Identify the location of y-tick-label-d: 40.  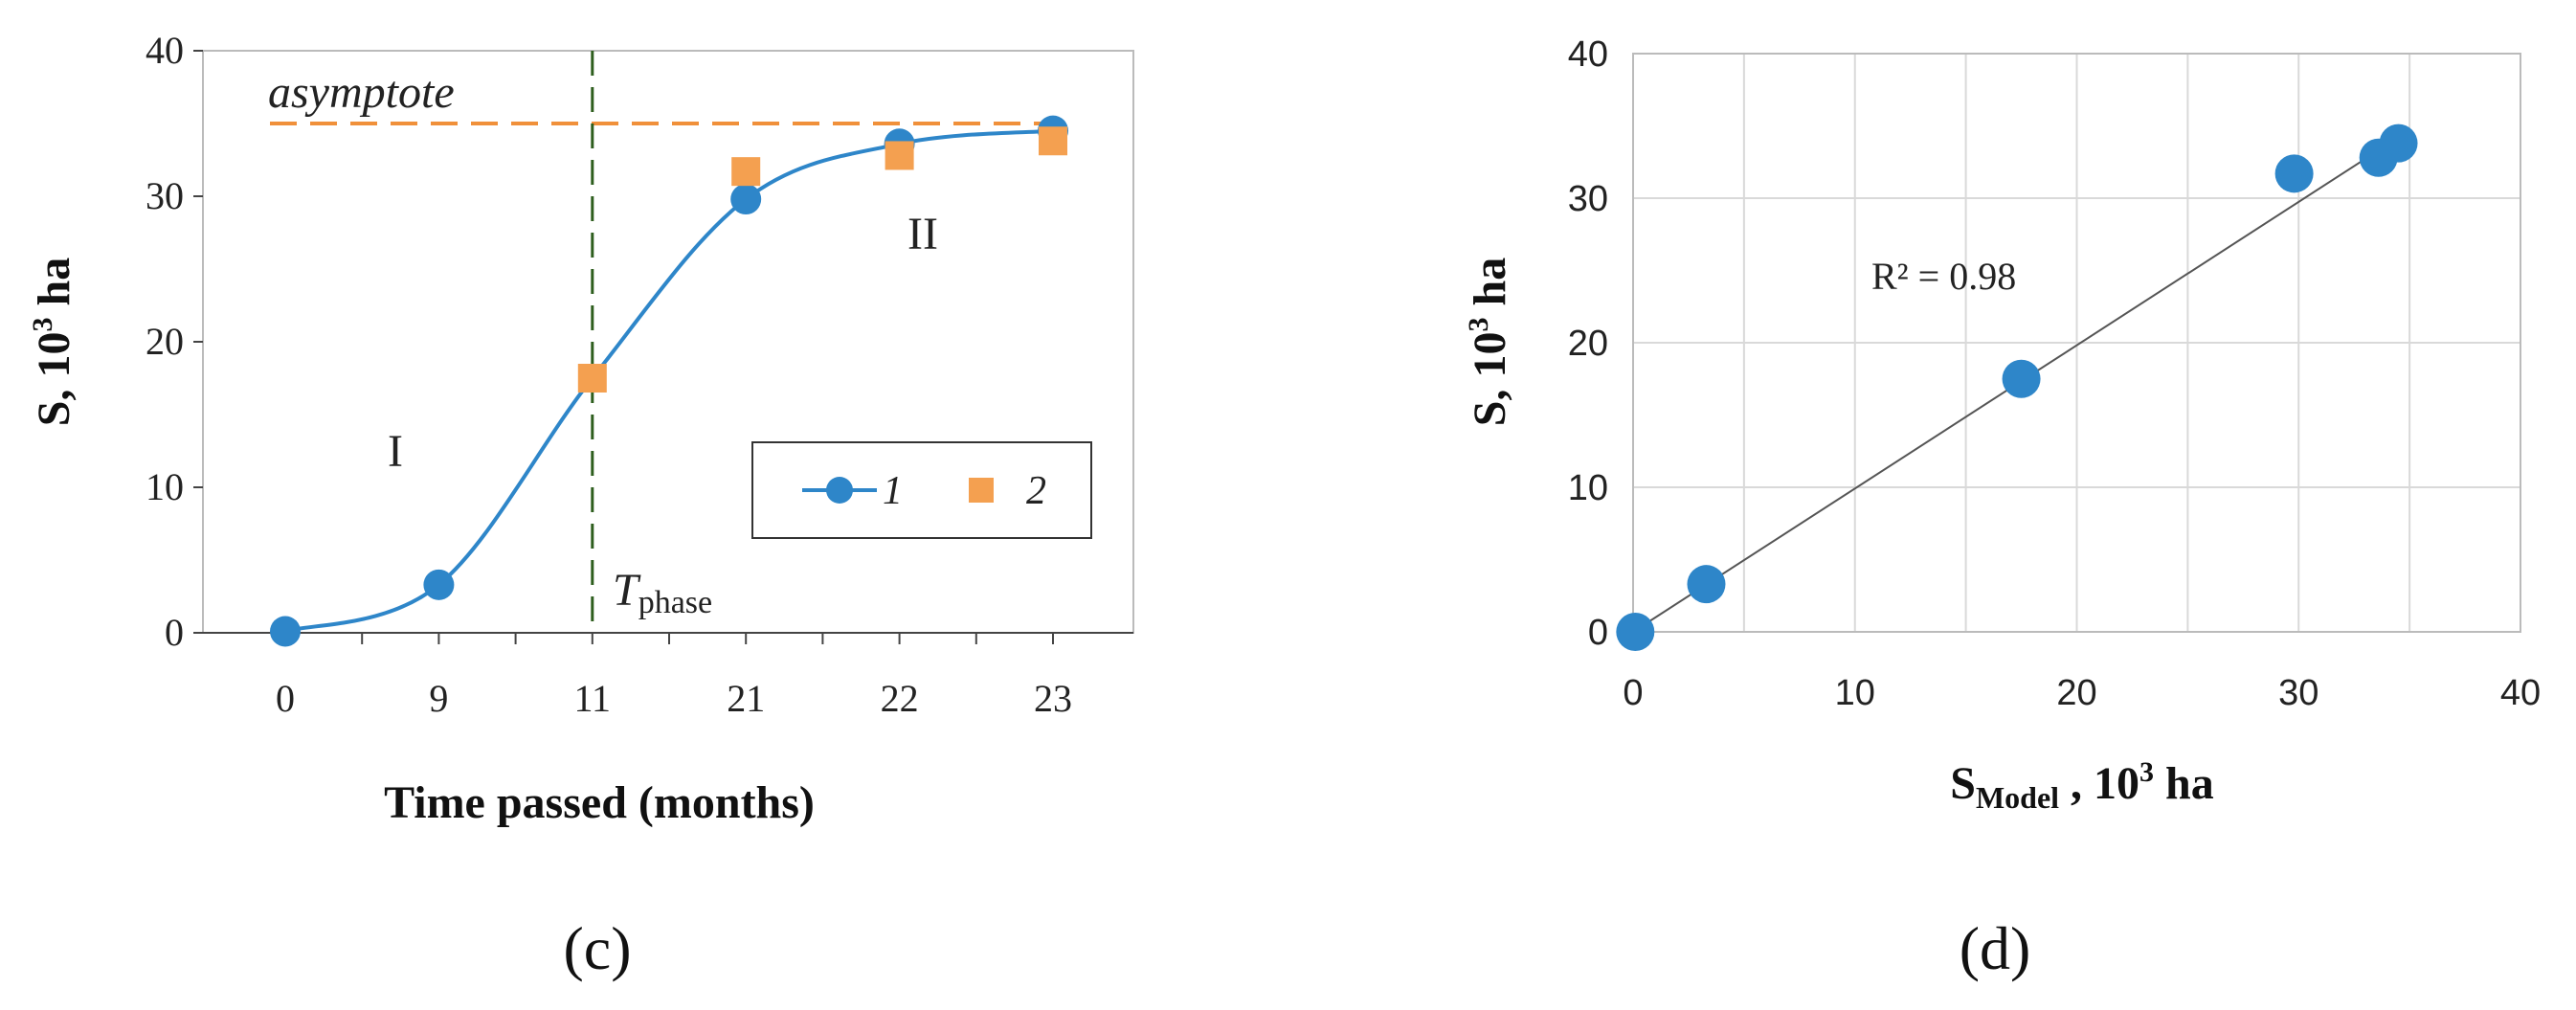
(1588, 55).